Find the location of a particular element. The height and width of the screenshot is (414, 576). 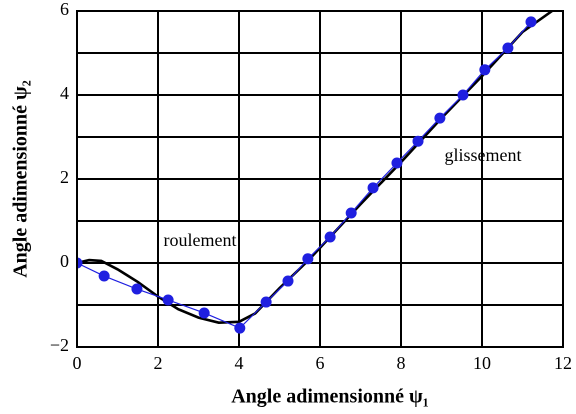

x-tick-label: 6 is located at coordinates (320, 363).